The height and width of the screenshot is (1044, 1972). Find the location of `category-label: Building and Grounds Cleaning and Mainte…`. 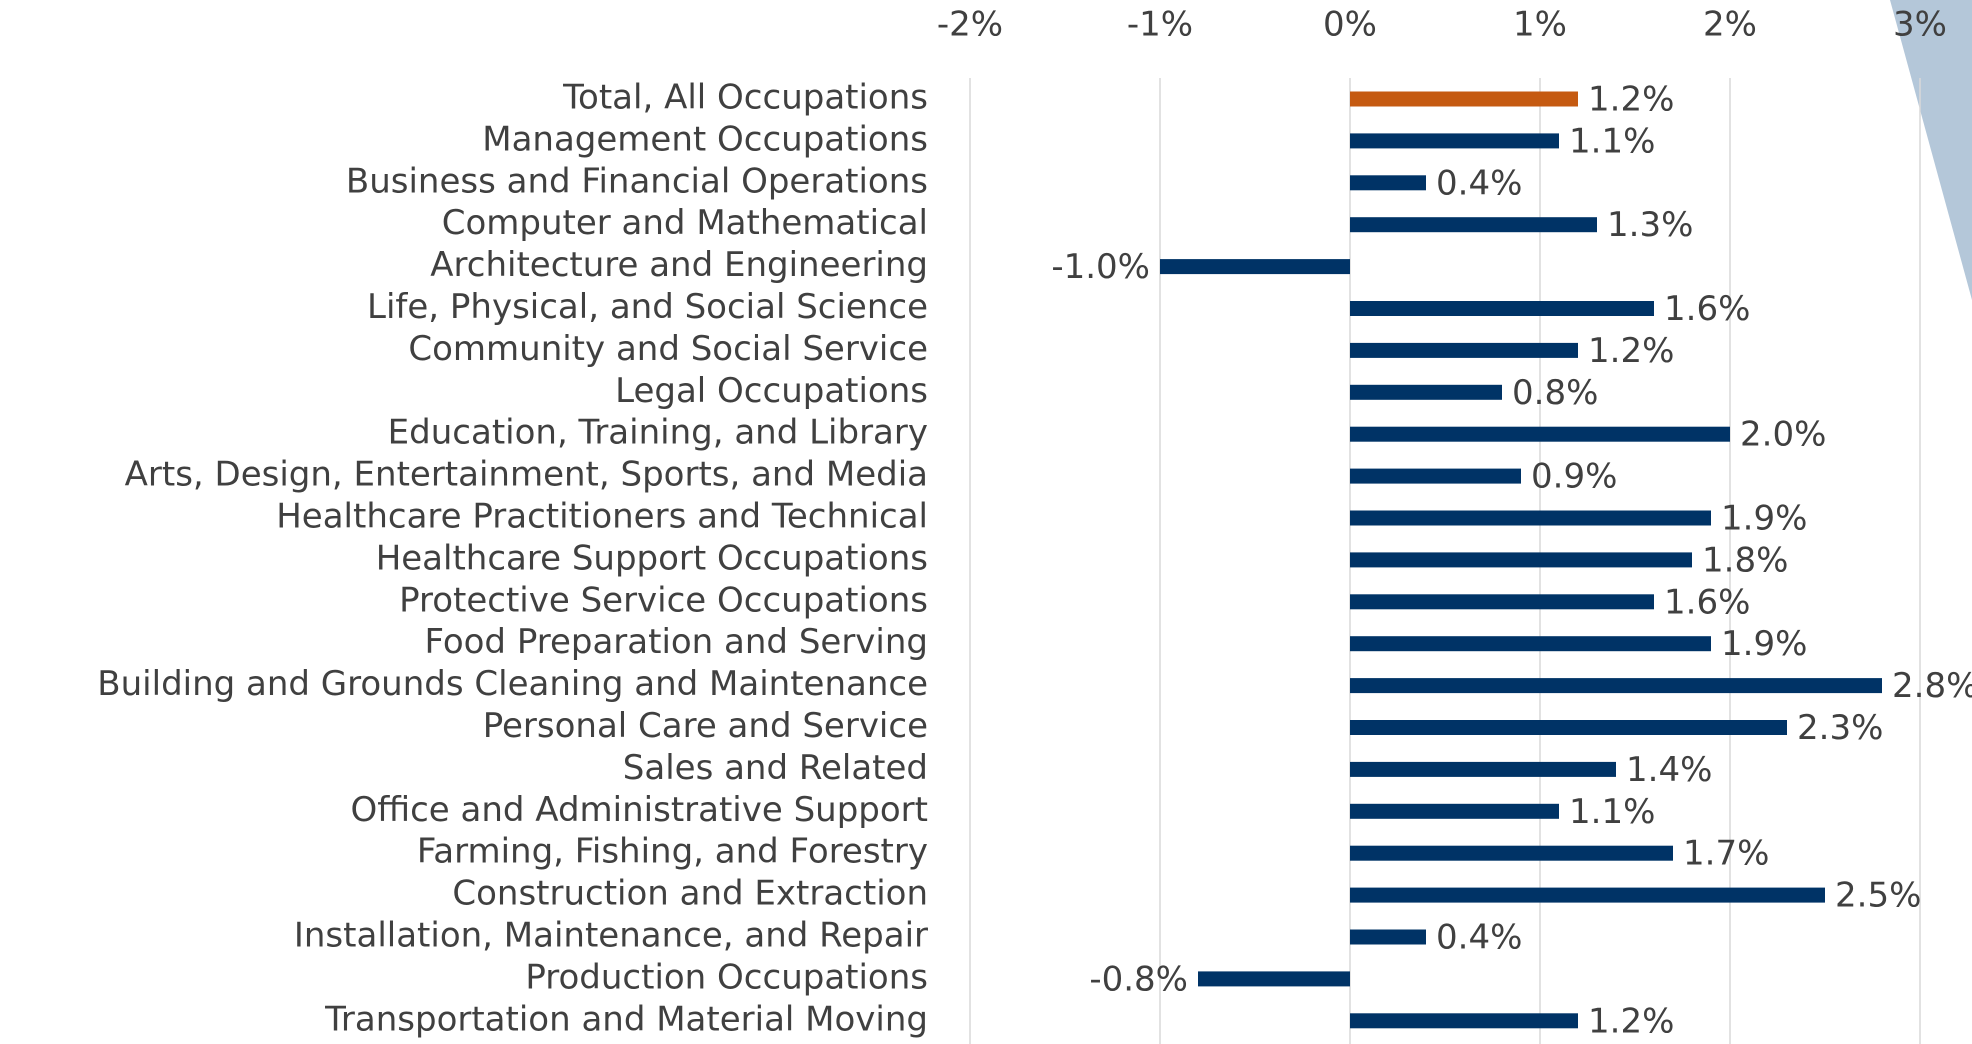

category-label: Building and Grounds Cleaning and Mainte… is located at coordinates (512, 684).